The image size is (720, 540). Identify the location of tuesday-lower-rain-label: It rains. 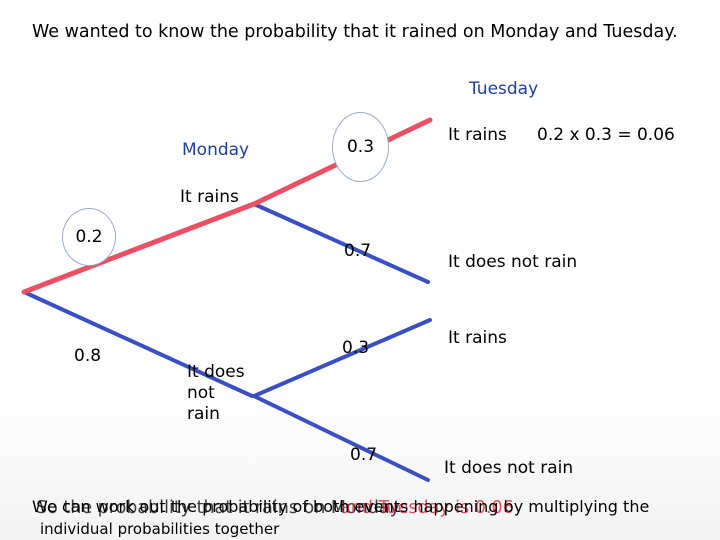
(477, 338).